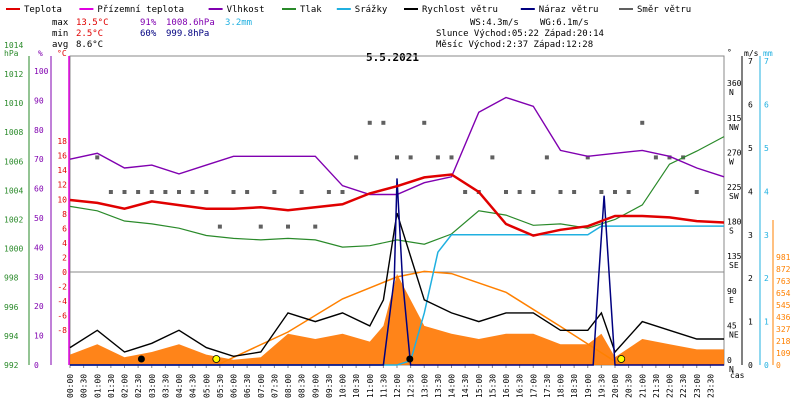  Describe the element at coordinates (41, 71) in the screenshot. I see `tick-pct-100: 100` at that location.